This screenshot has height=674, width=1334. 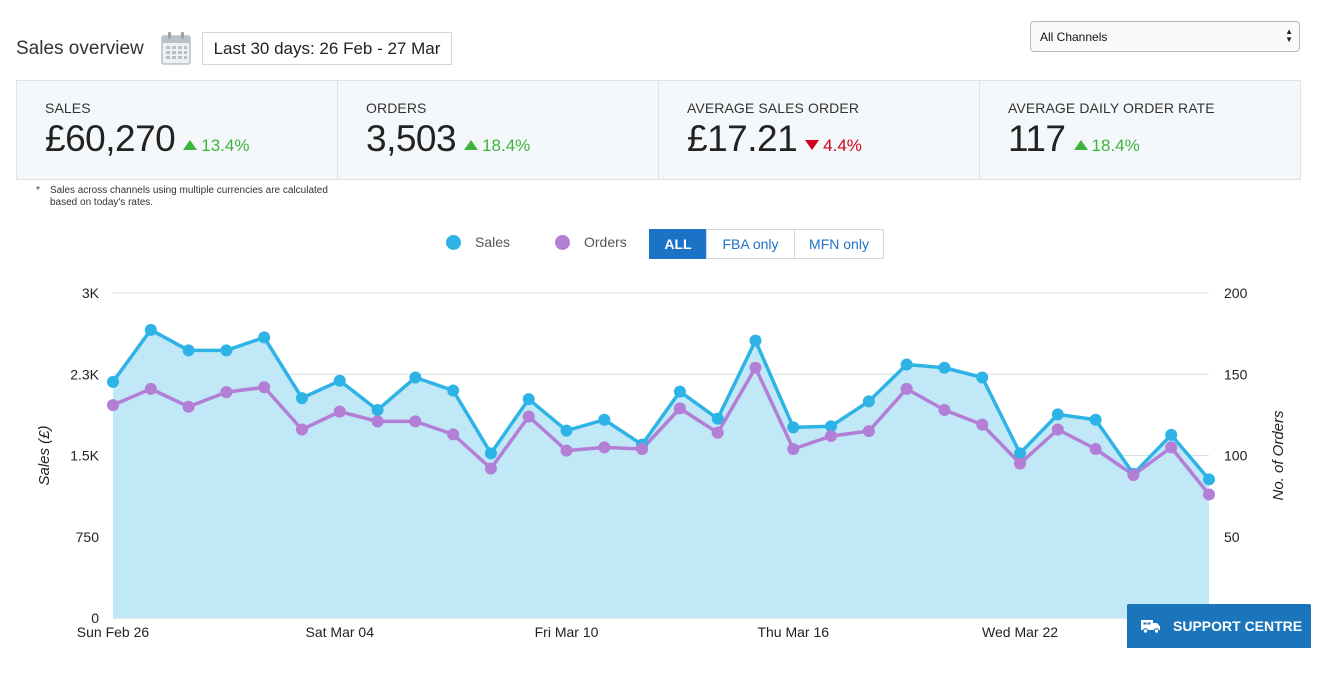 I want to click on x-tick-label: Sun Feb 26, so click(x=113, y=632).